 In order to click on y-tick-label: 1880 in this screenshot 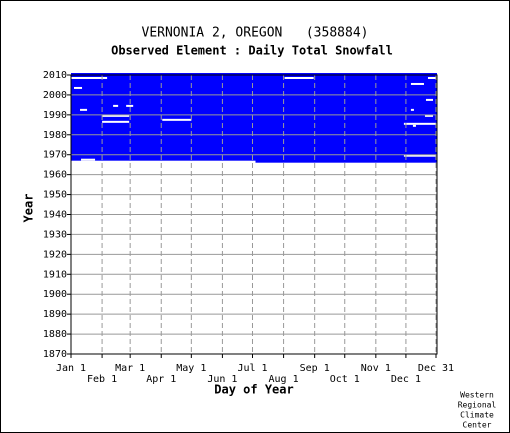, I will do `click(55, 334)`.